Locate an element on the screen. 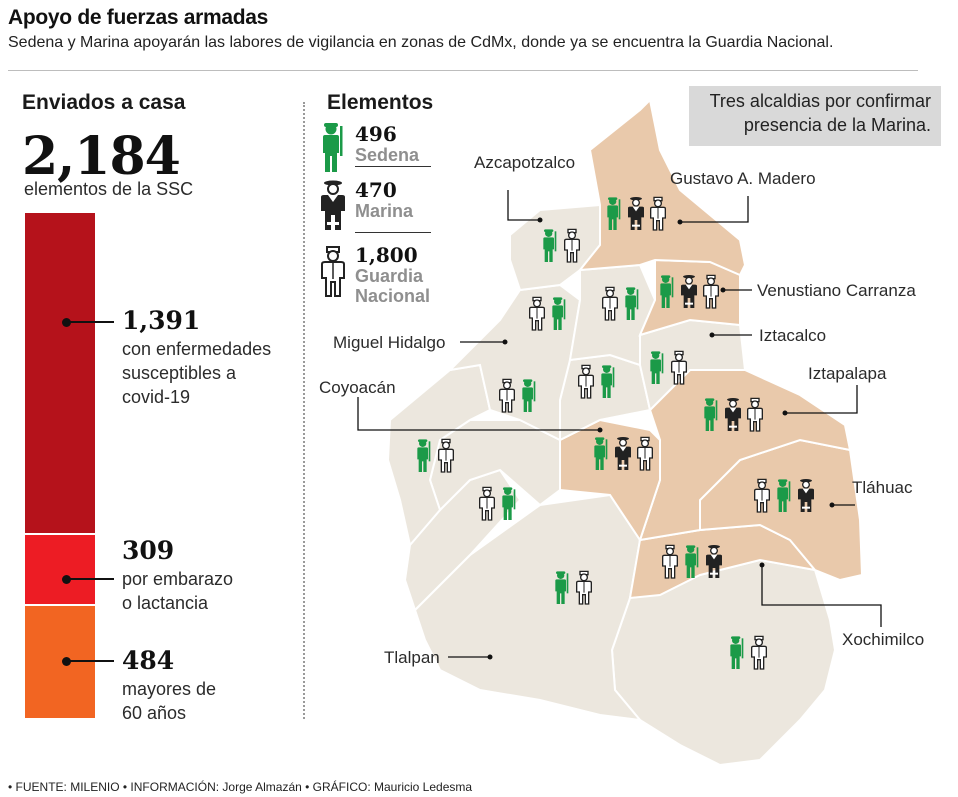  page-title: Apoyo de fuerzas armadas is located at coordinates (138, 17).